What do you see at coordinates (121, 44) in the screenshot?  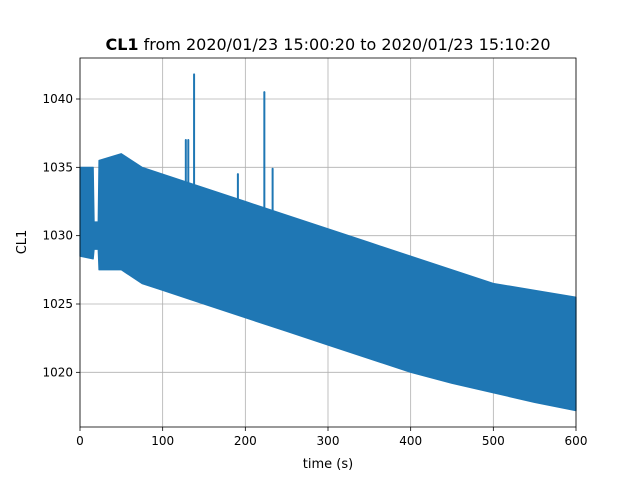 I see `chart-title-bold: CL1` at bounding box center [121, 44].